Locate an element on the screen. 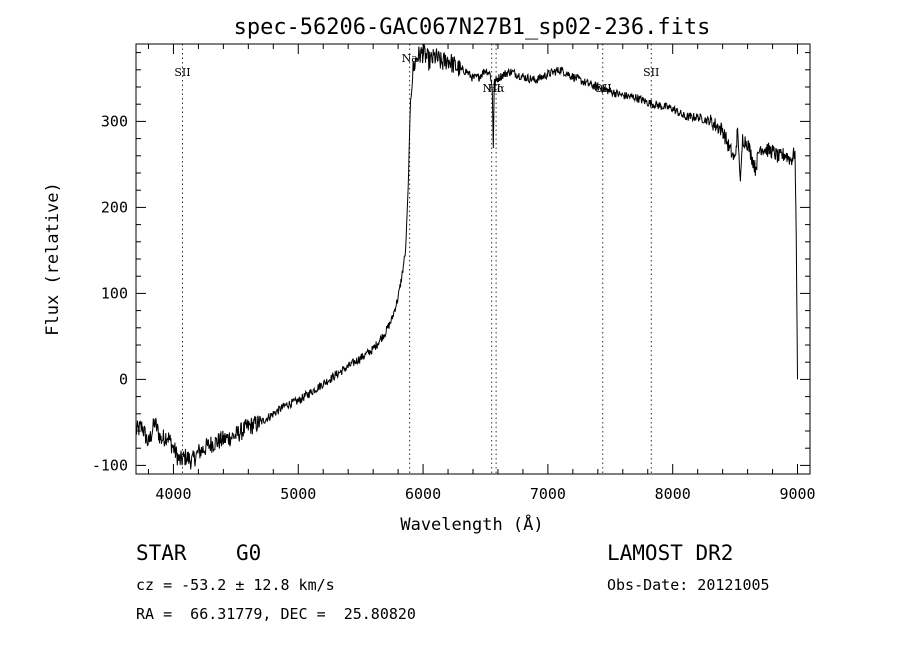  x-tick-label: 8000 is located at coordinates (673, 494).